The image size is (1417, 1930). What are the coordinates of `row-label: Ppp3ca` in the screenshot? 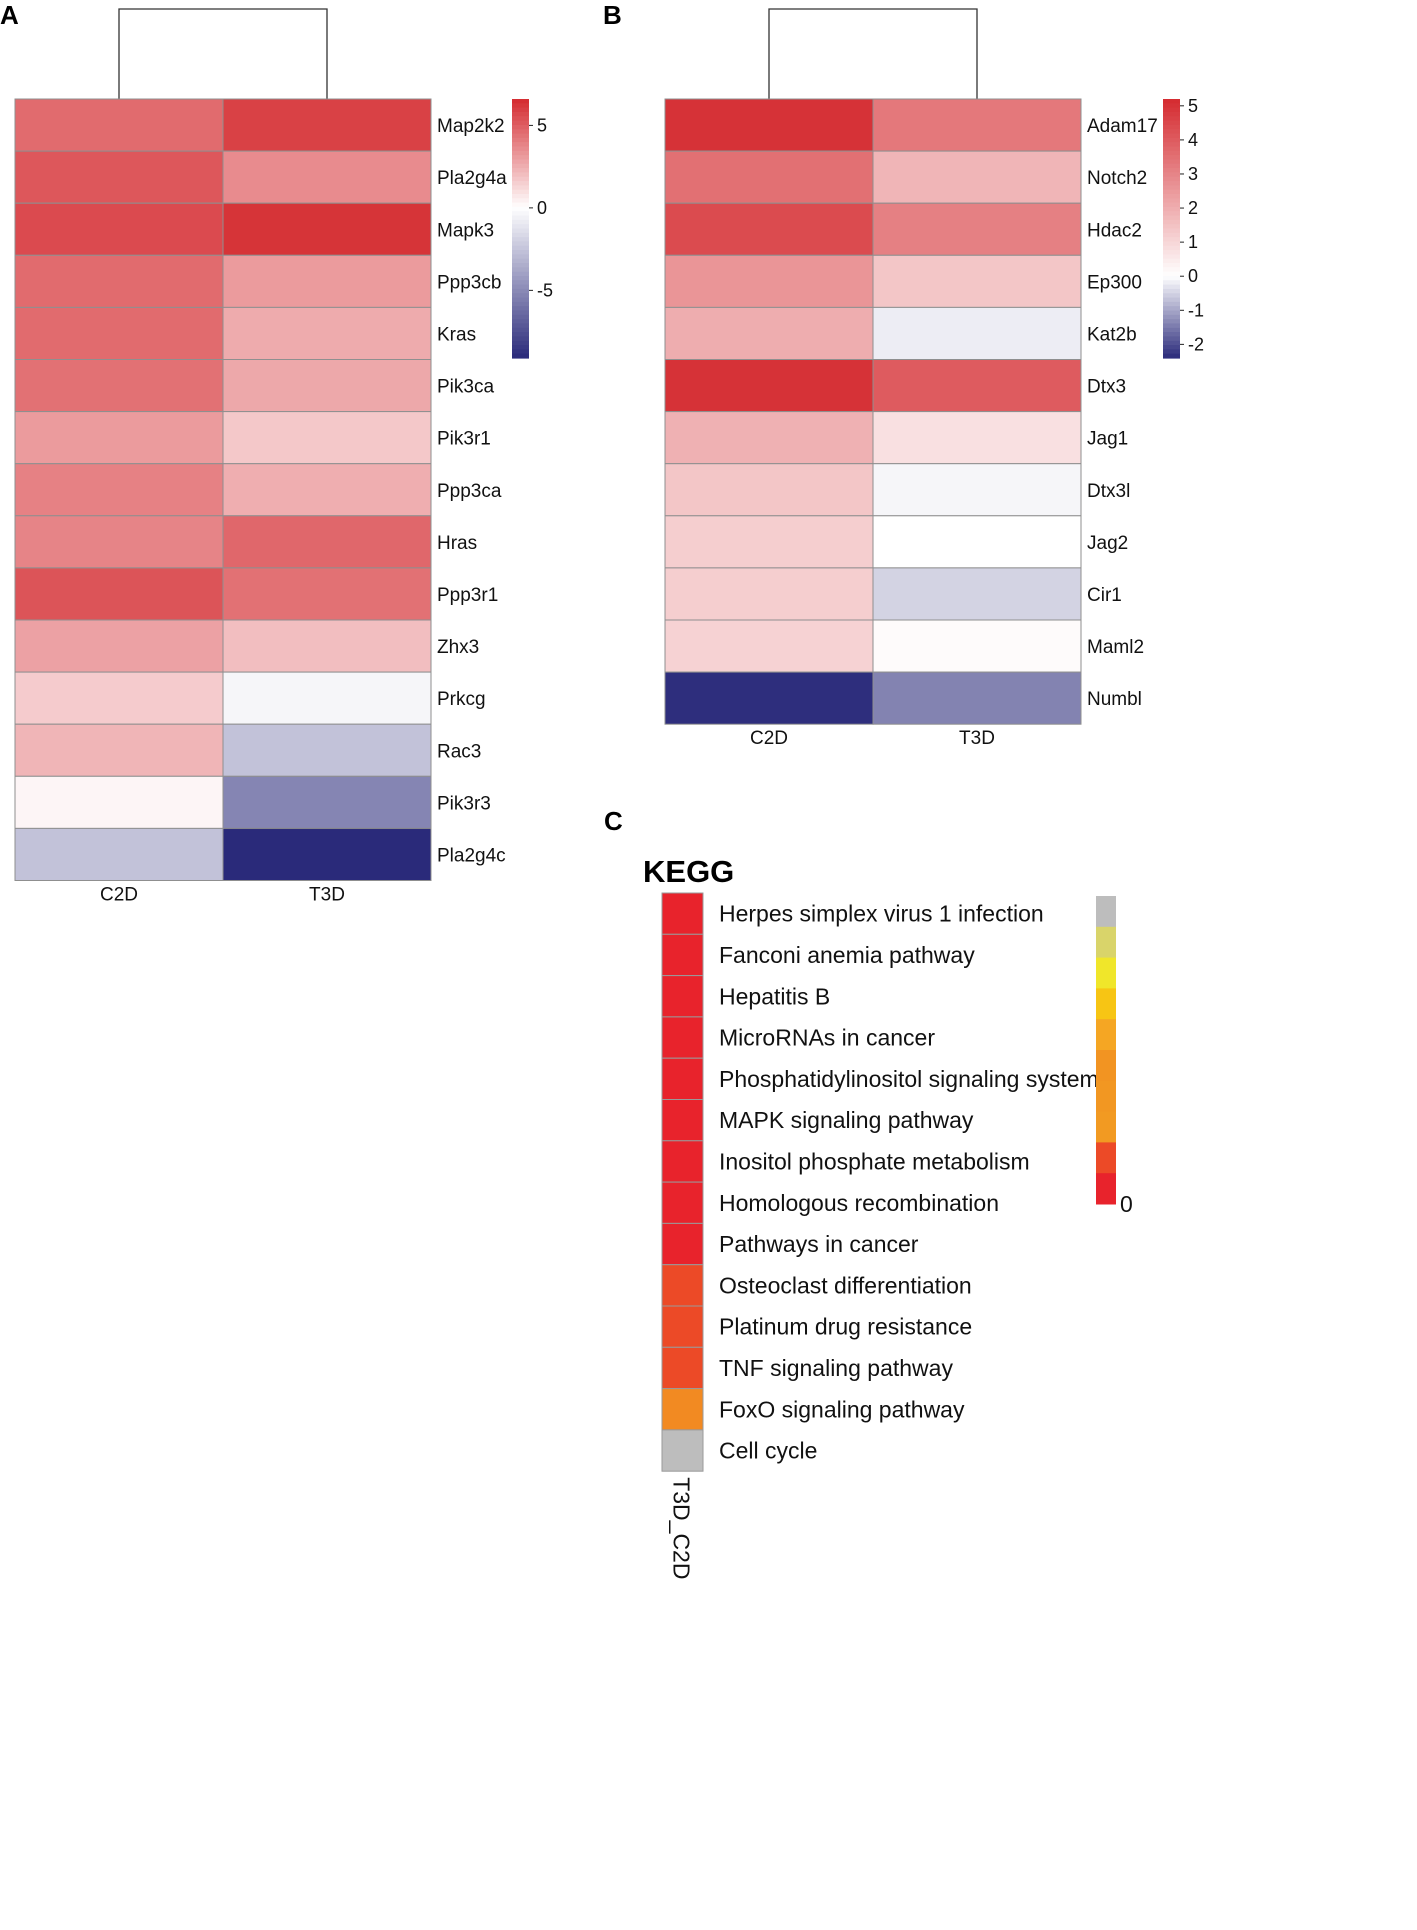 It's located at (469, 491).